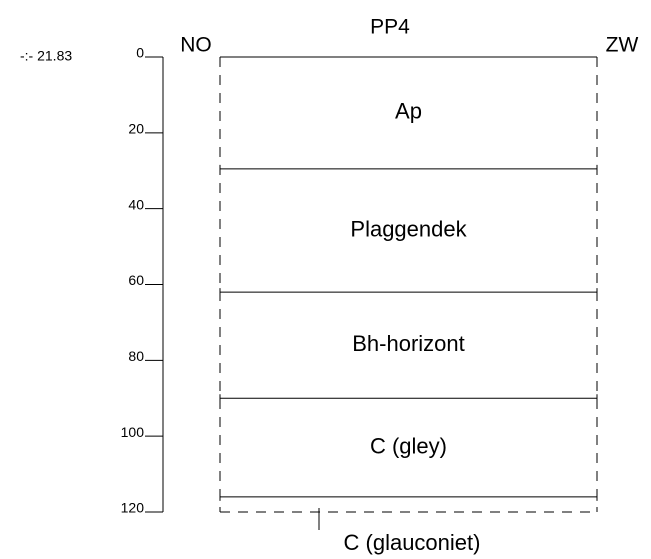 The height and width of the screenshot is (559, 651). What do you see at coordinates (136, 204) in the screenshot?
I see `depth-tick-label: 40` at bounding box center [136, 204].